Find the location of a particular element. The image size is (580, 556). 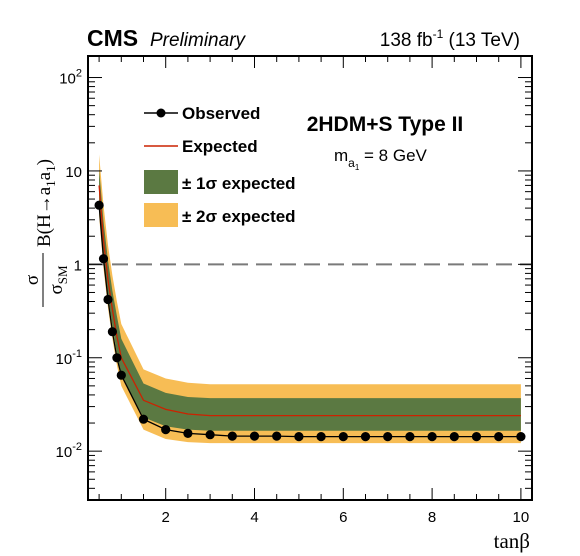

lumi-label: 138 fb-1 (13 TeV) is located at coordinates (450, 39).